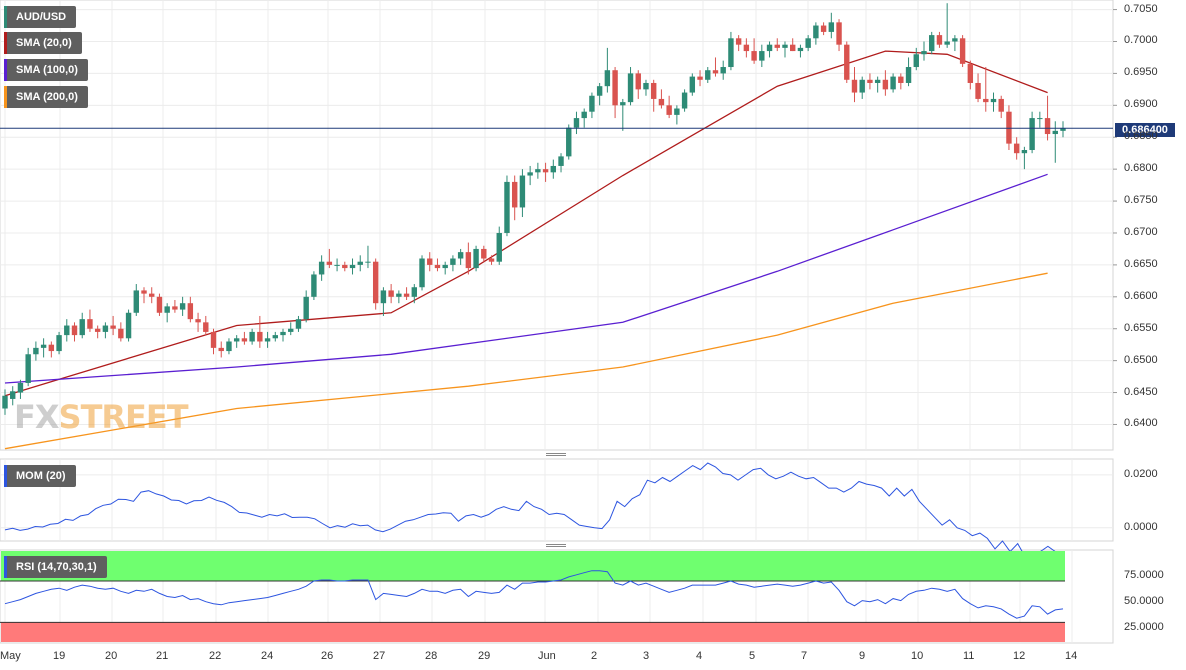 Image resolution: width=1186 pixels, height=670 pixels. Describe the element at coordinates (1141, 295) in the screenshot. I see `y-tick-label: 0.6600` at that location.